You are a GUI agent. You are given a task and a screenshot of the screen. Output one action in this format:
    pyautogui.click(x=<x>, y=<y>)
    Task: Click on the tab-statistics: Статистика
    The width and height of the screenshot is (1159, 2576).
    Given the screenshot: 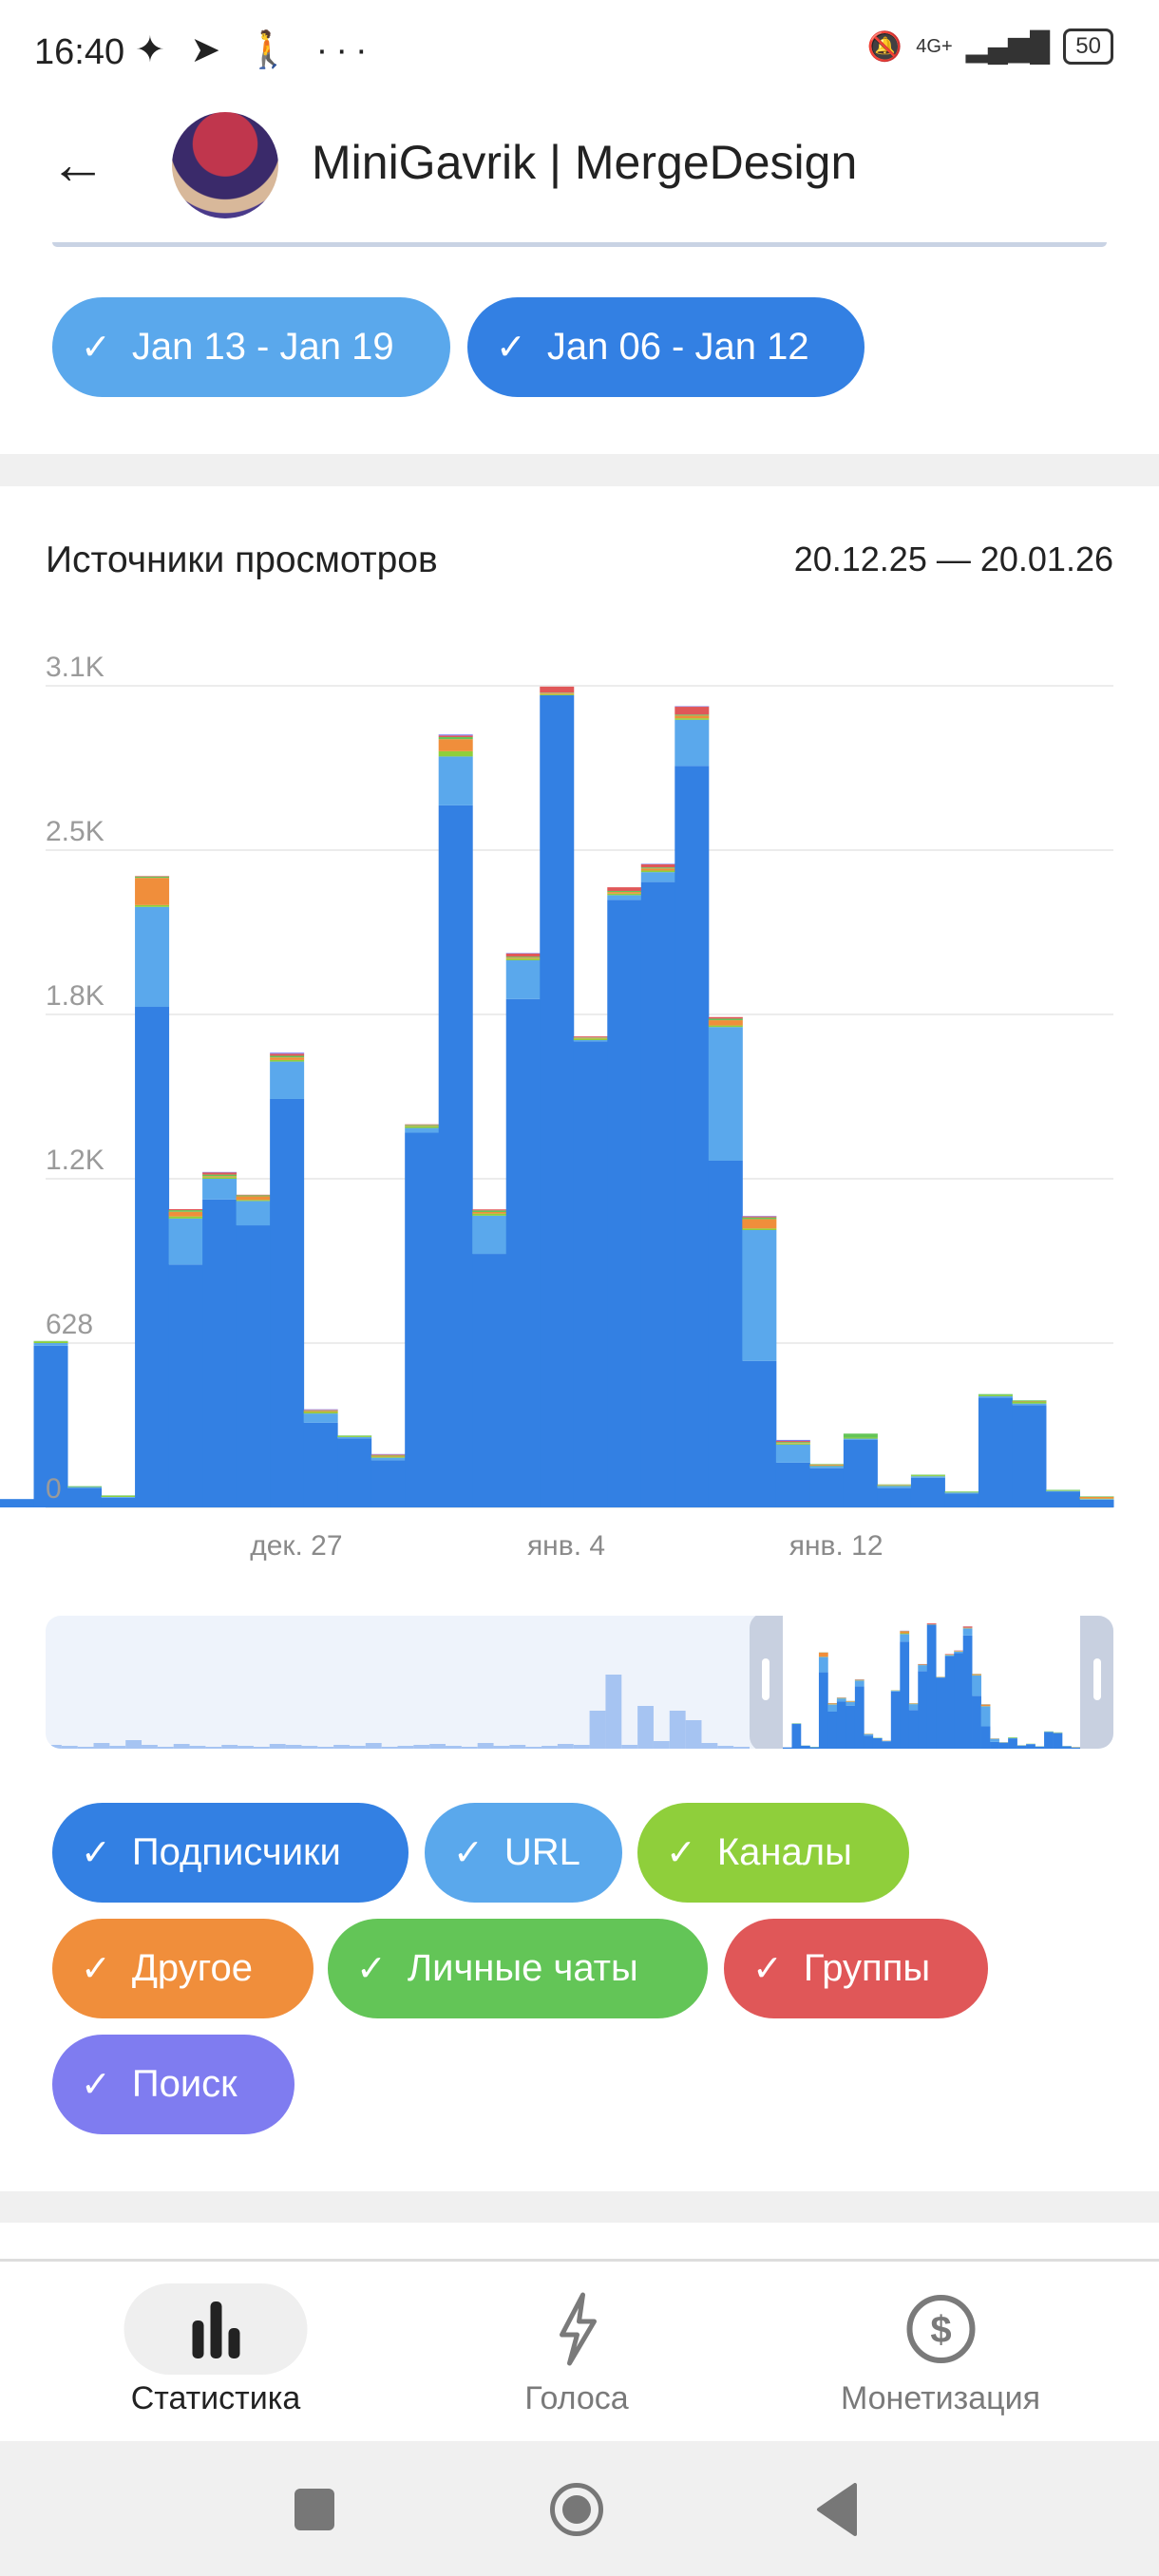 What is the action you would take?
    pyautogui.click(x=215, y=2351)
    